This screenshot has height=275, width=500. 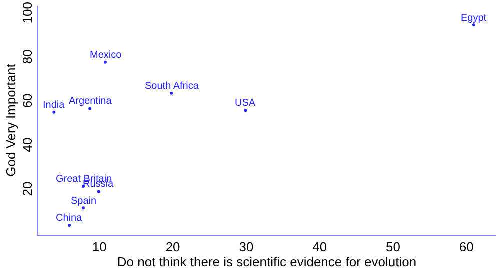 What do you see at coordinates (172, 86) in the screenshot?
I see `annotation: South Africa` at bounding box center [172, 86].